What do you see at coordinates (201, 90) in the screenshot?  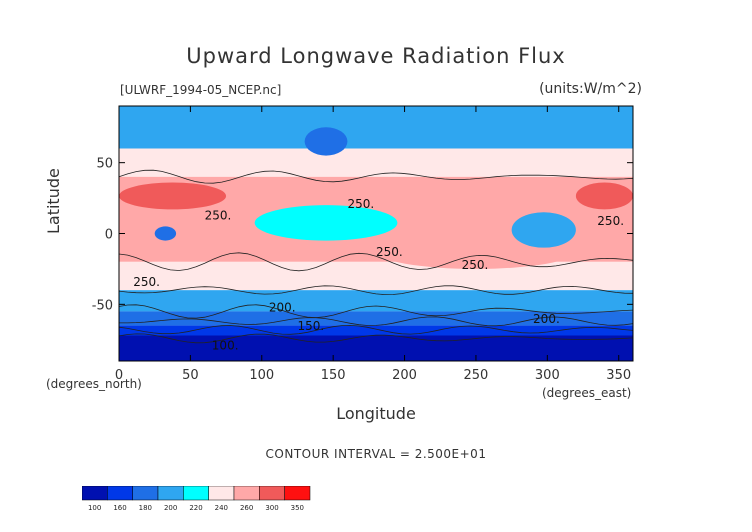 I see `file-label: [ULWRF_1994-05_NCEP.nc]` at bounding box center [201, 90].